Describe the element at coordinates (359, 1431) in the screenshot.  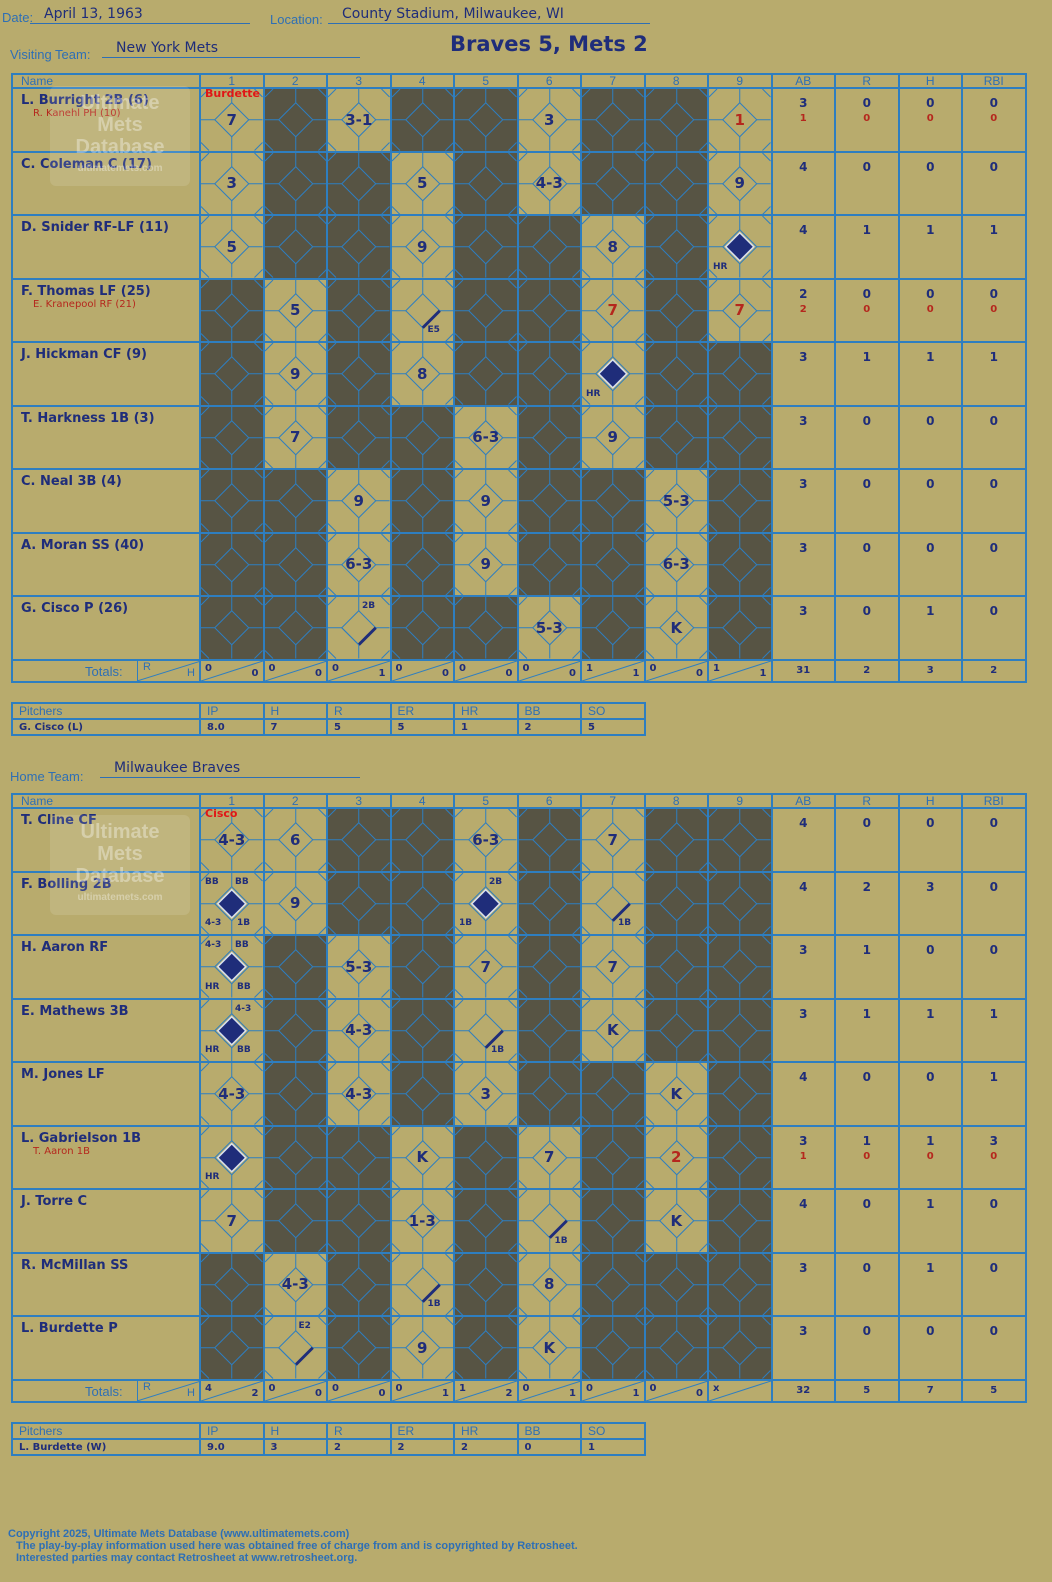
I see `pitcher-header: R` at that location.